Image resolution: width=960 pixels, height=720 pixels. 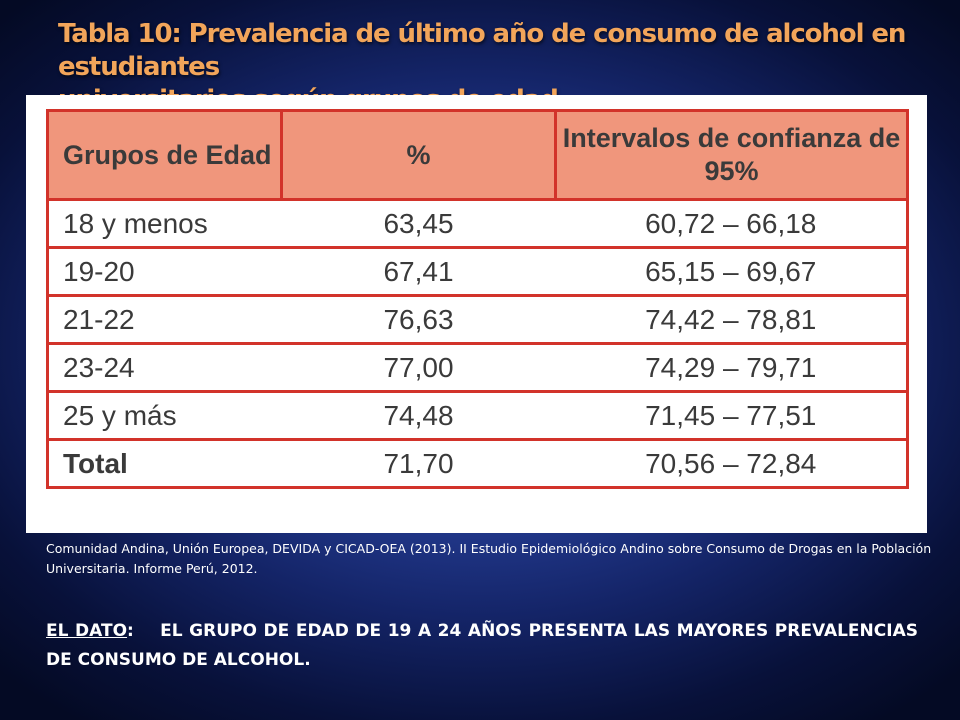 I want to click on table-row: 21-22 76,63 74,42 – 78,81, so click(x=477, y=319).